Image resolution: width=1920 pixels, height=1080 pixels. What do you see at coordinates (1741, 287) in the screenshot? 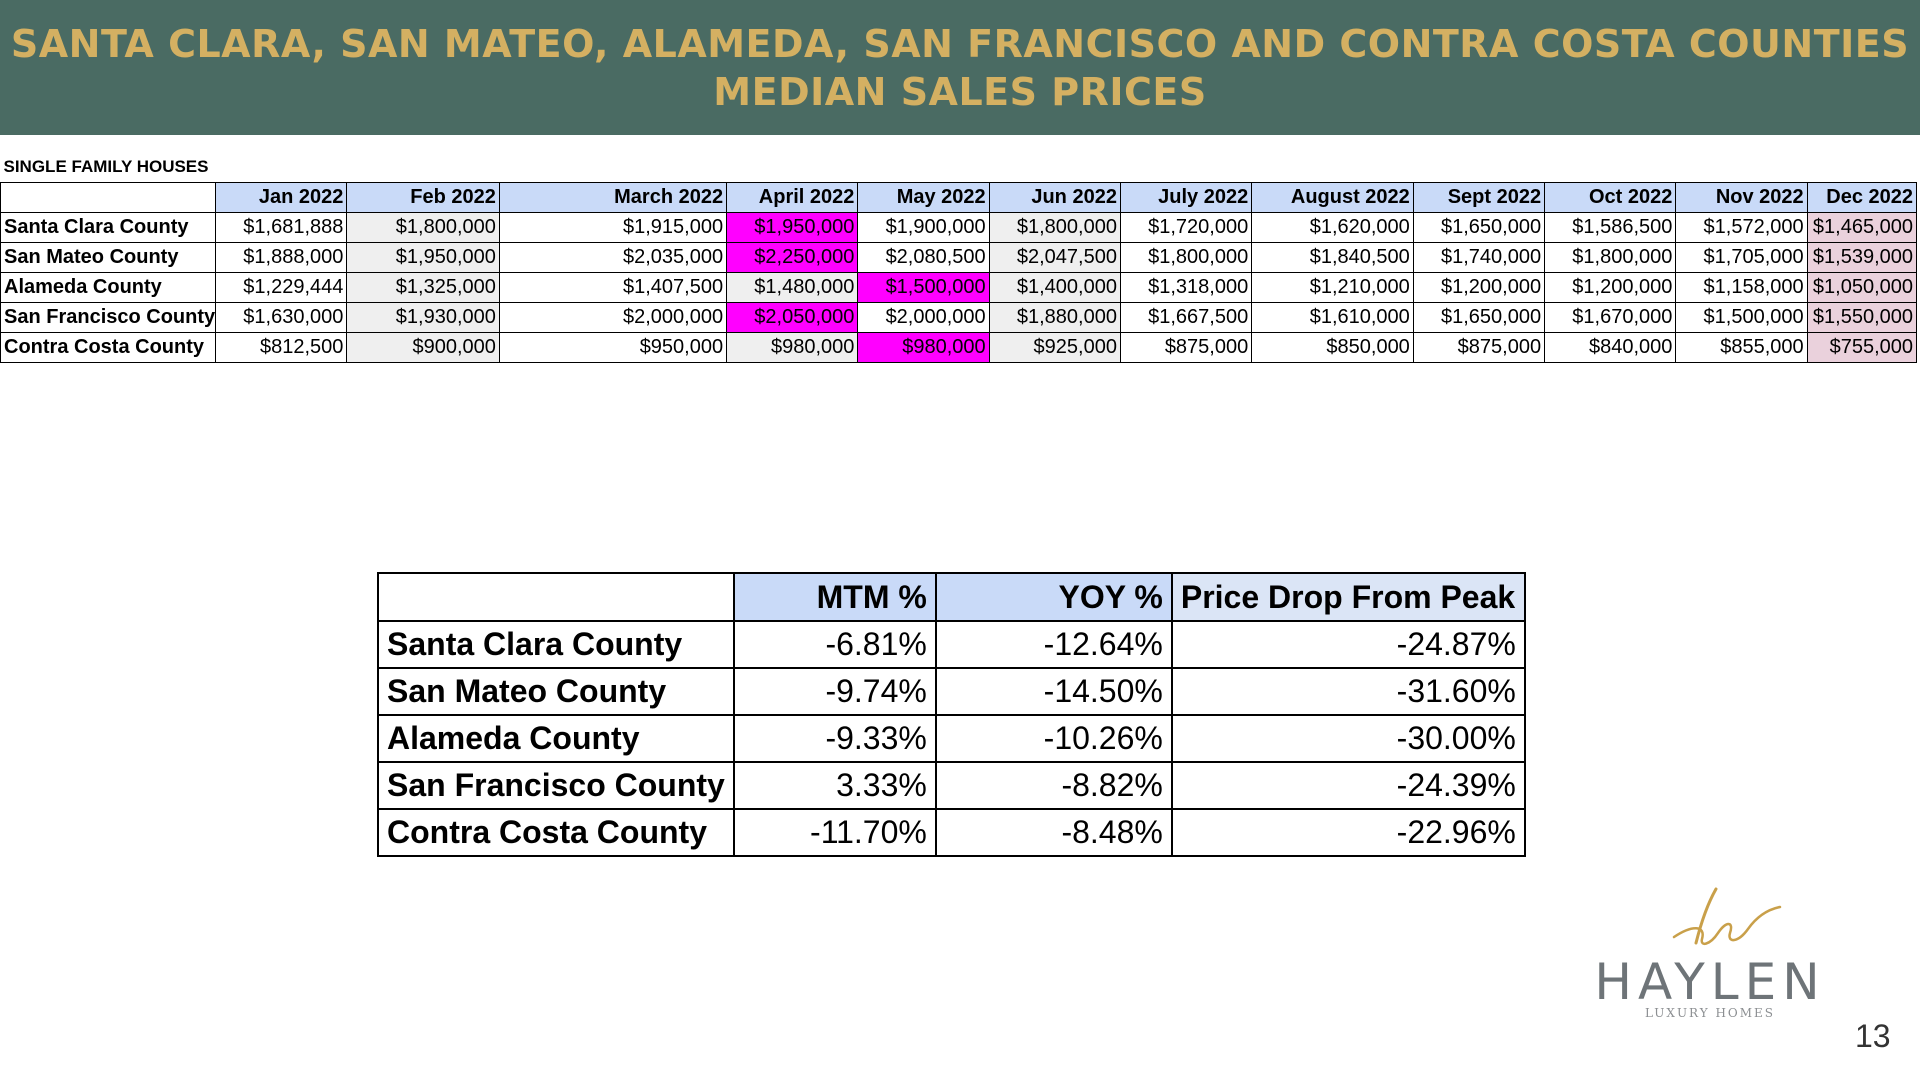
I see `price-cell: $1,158,000` at bounding box center [1741, 287].